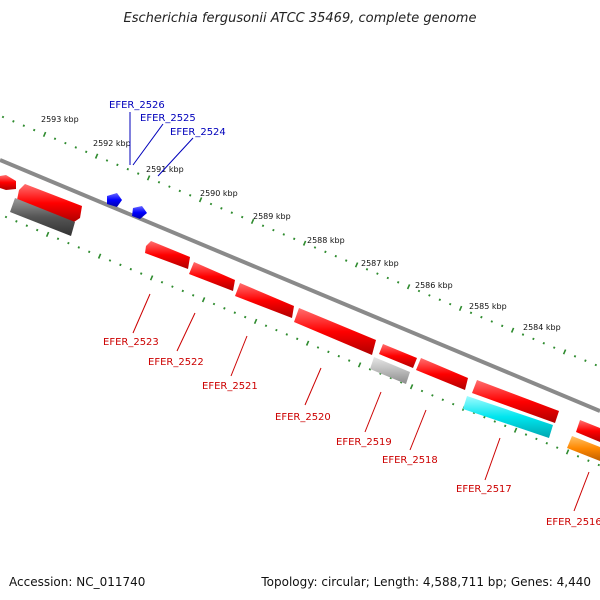  What do you see at coordinates (112, 143) in the screenshot?
I see `scale-label: 2592 kbp` at bounding box center [112, 143].